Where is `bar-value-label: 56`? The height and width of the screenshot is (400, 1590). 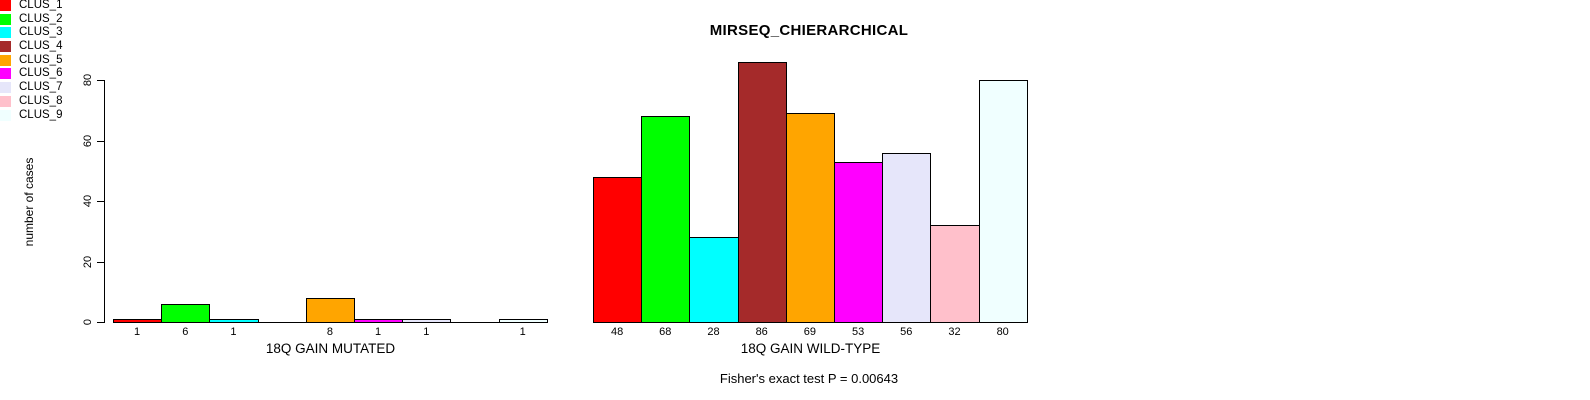 bar-value-label: 56 is located at coordinates (906, 332).